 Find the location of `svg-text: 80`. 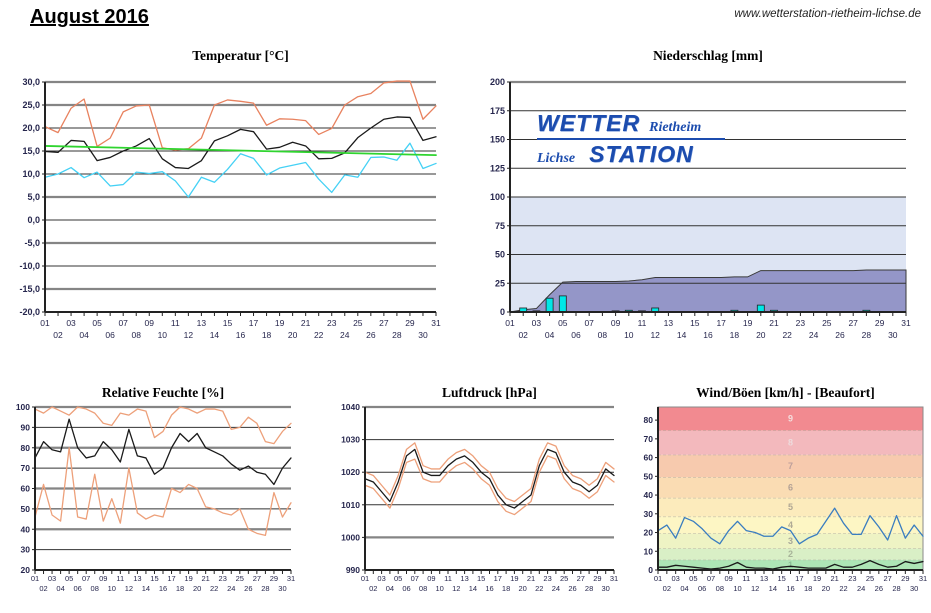

svg-text: 80 is located at coordinates (649, 420).